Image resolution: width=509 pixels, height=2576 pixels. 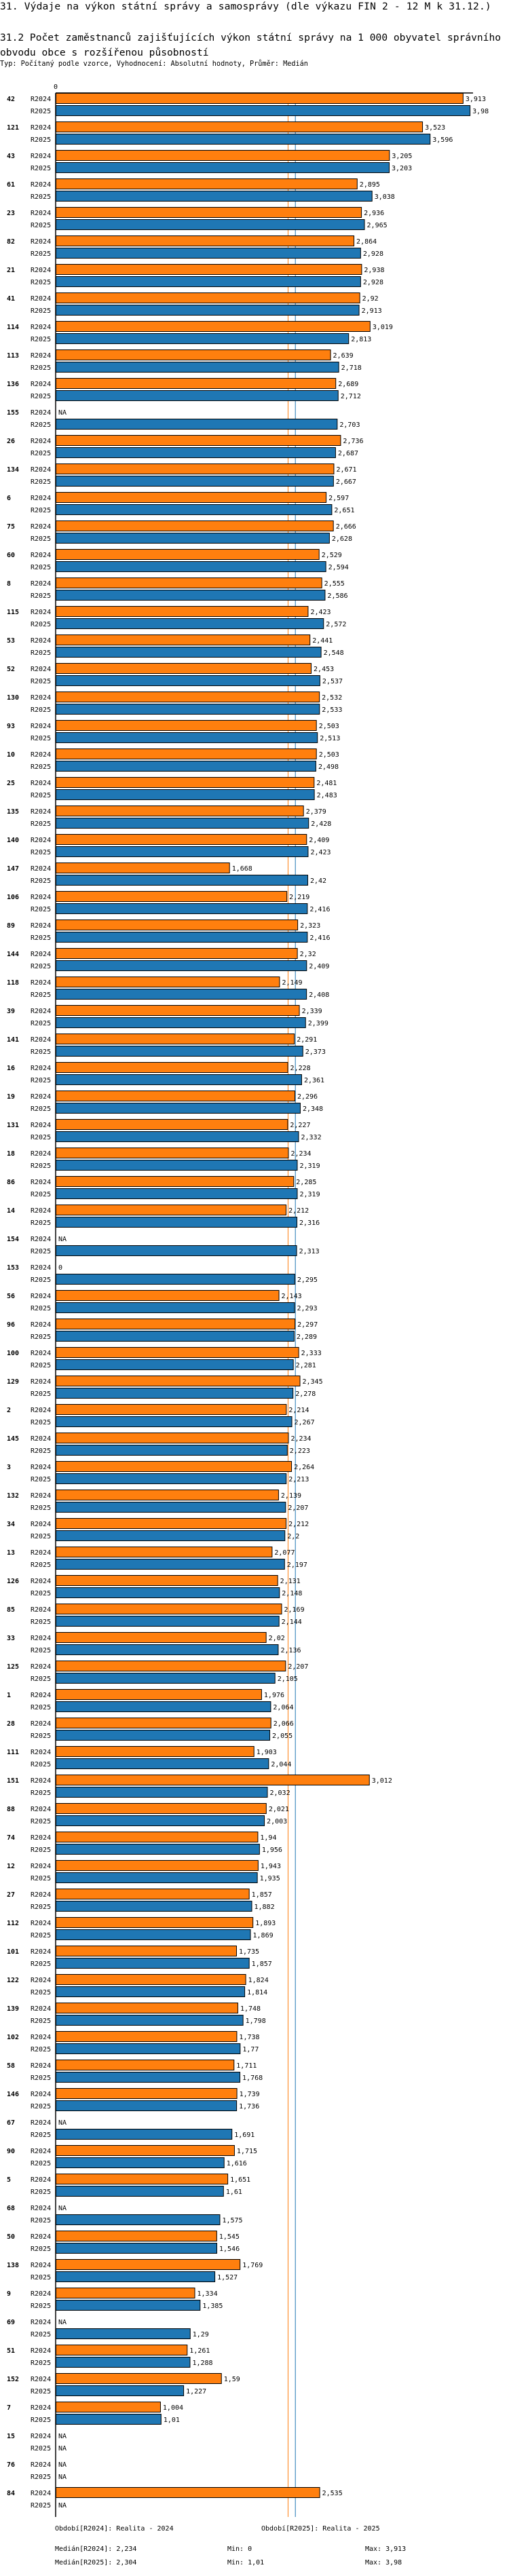 What do you see at coordinates (307, 1325) in the screenshot?
I see `value-label: 2,297` at bounding box center [307, 1325].